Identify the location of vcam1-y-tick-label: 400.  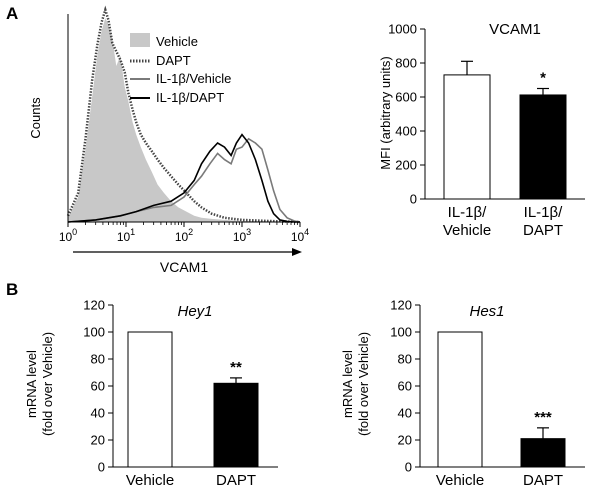
(406, 131).